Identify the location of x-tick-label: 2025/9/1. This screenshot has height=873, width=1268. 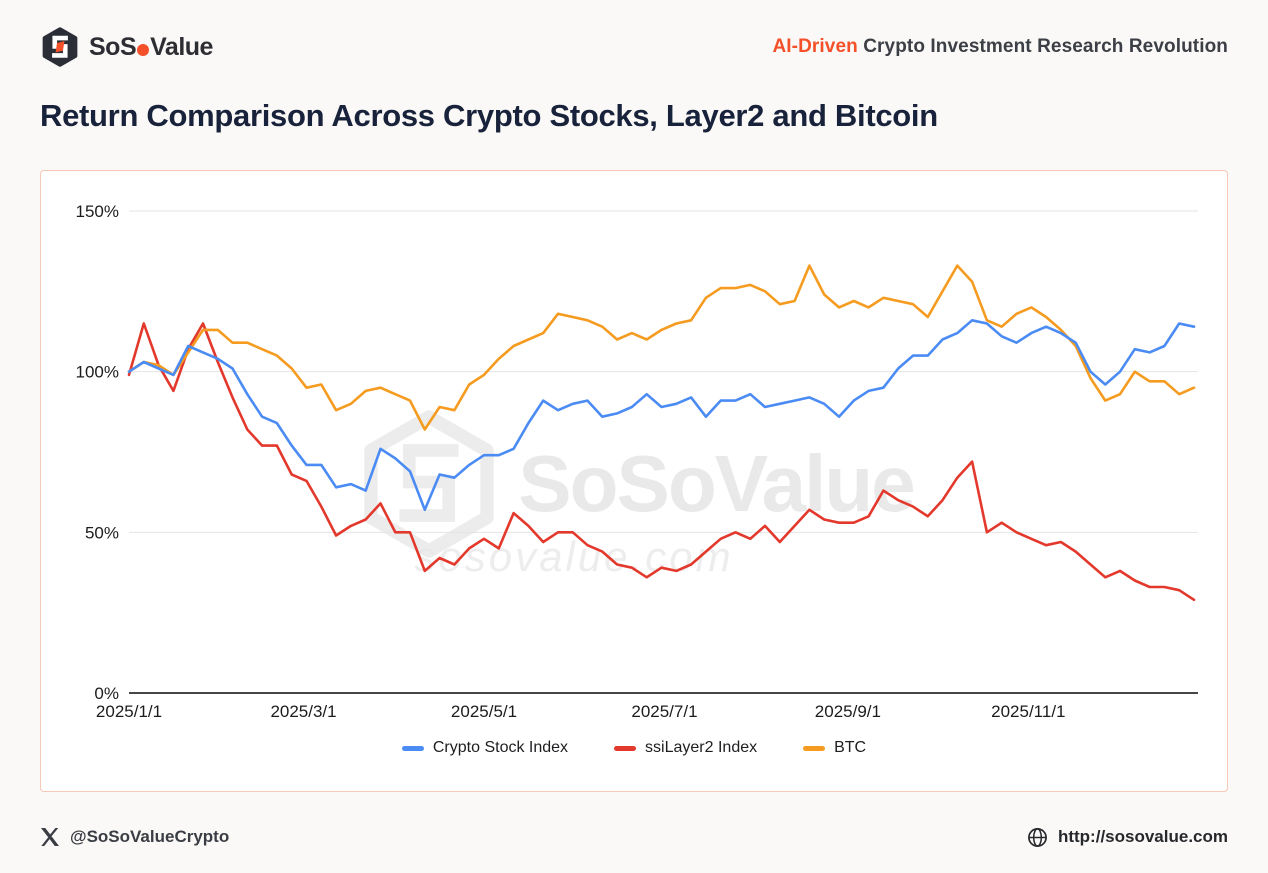
(848, 711).